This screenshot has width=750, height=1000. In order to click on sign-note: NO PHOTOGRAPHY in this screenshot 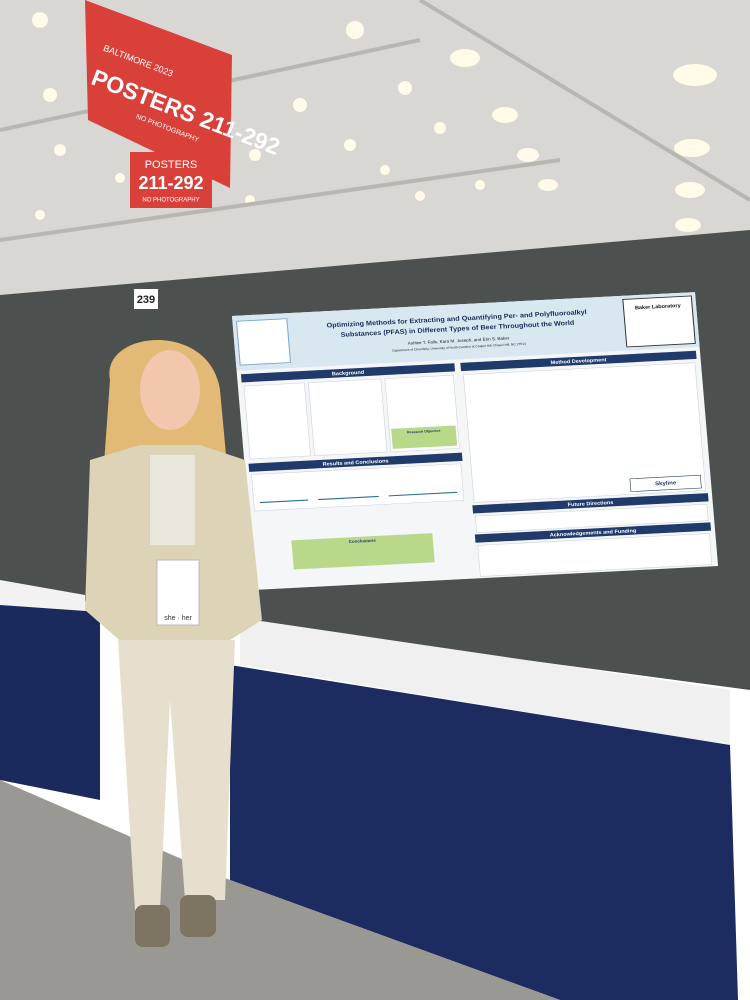, I will do `click(170, 201)`.